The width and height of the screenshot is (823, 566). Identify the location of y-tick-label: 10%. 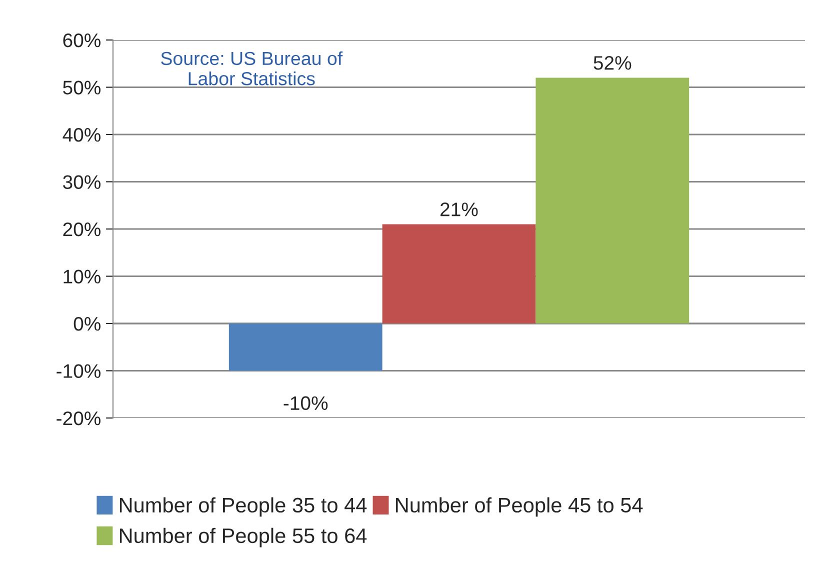
(82, 277).